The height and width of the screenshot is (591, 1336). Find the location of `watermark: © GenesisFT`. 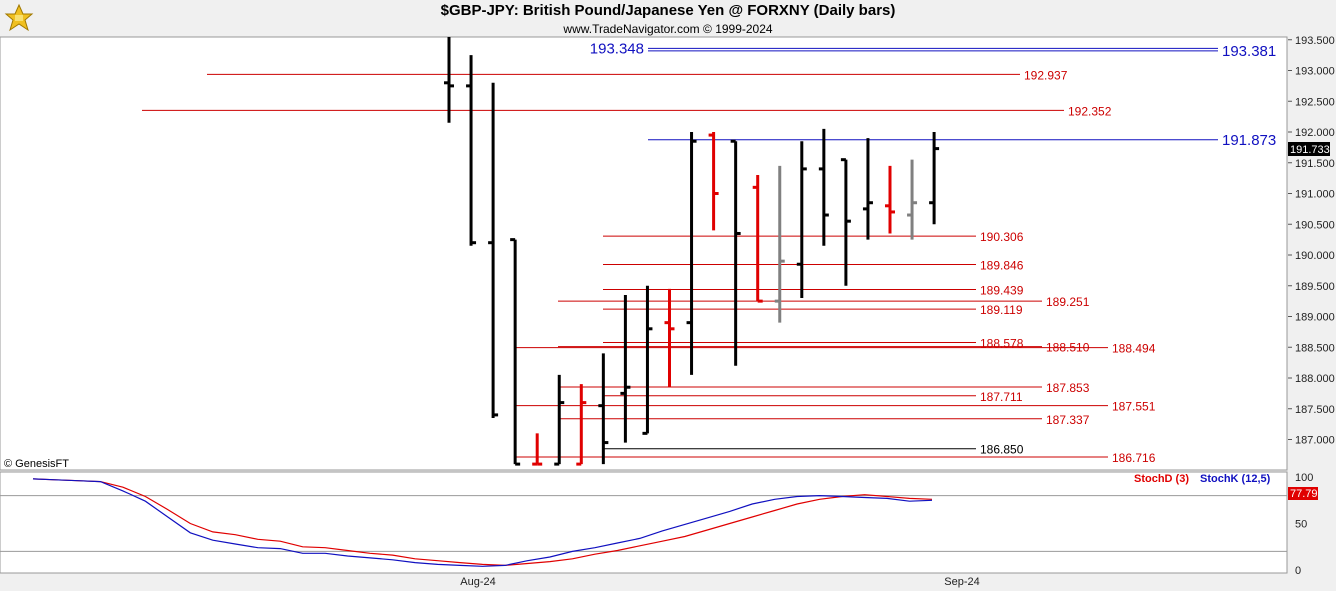

watermark: © GenesisFT is located at coordinates (36, 464).